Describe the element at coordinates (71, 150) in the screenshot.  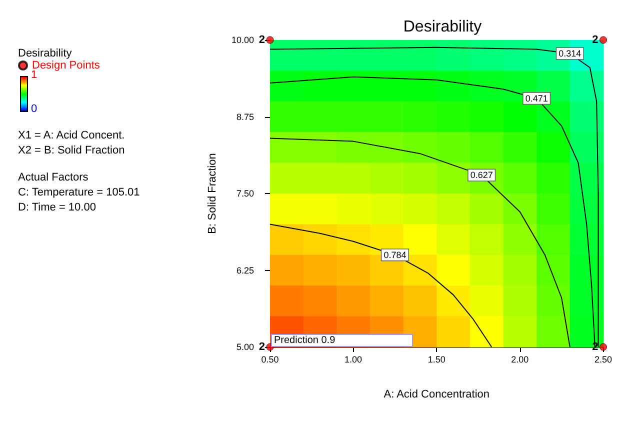
I see `text: X2 = B: Solid Fraction` at that location.